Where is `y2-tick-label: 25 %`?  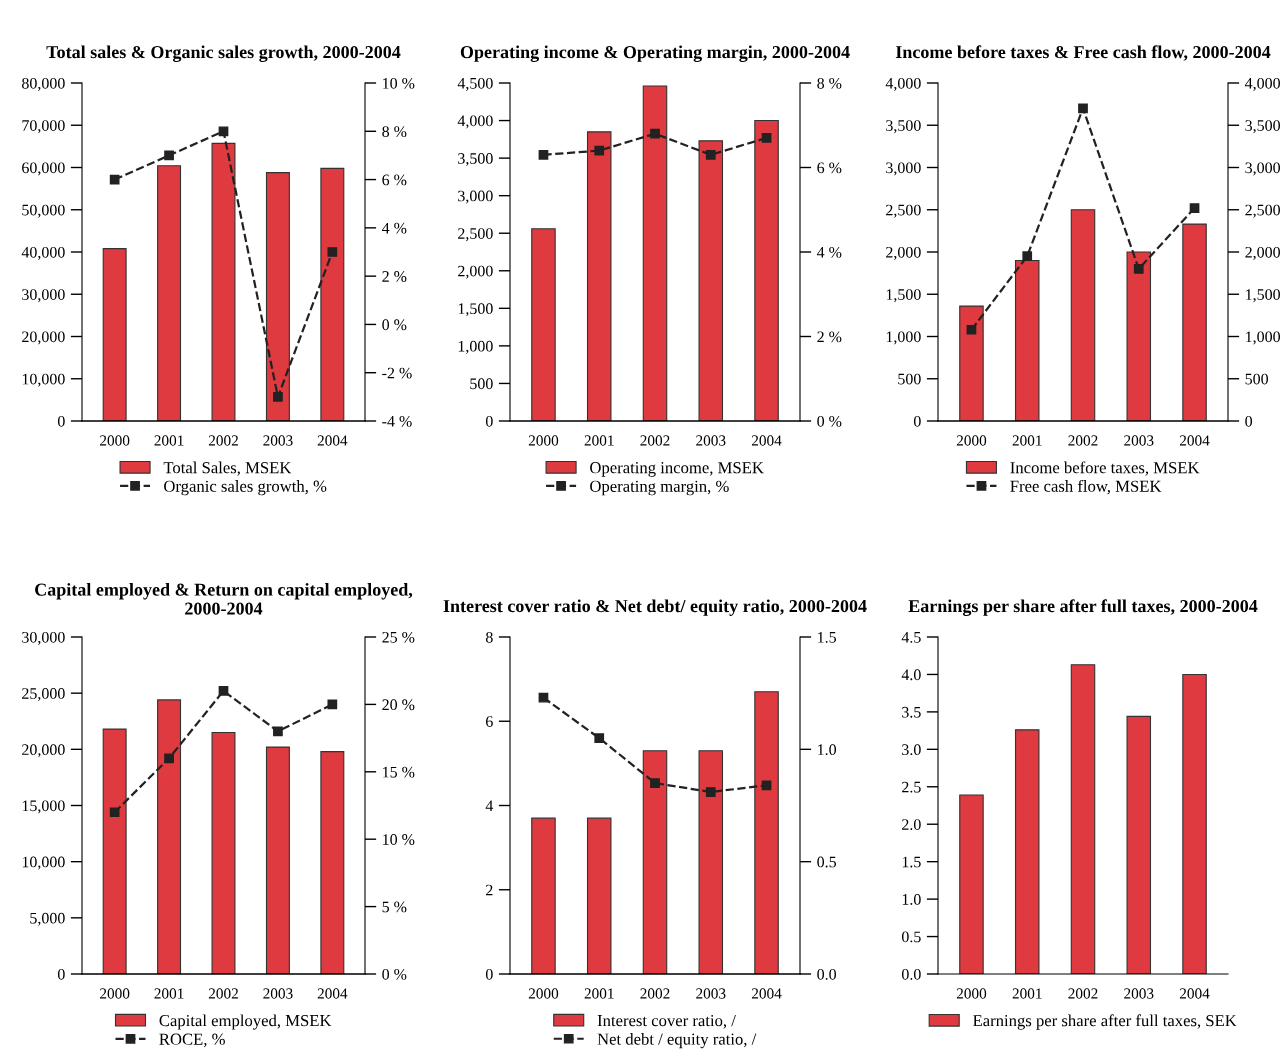
y2-tick-label: 25 % is located at coordinates (398, 637).